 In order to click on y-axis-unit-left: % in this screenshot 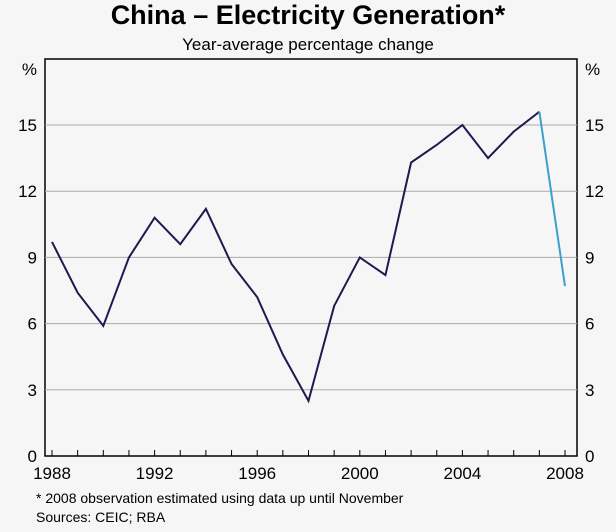, I will do `click(29, 69)`.